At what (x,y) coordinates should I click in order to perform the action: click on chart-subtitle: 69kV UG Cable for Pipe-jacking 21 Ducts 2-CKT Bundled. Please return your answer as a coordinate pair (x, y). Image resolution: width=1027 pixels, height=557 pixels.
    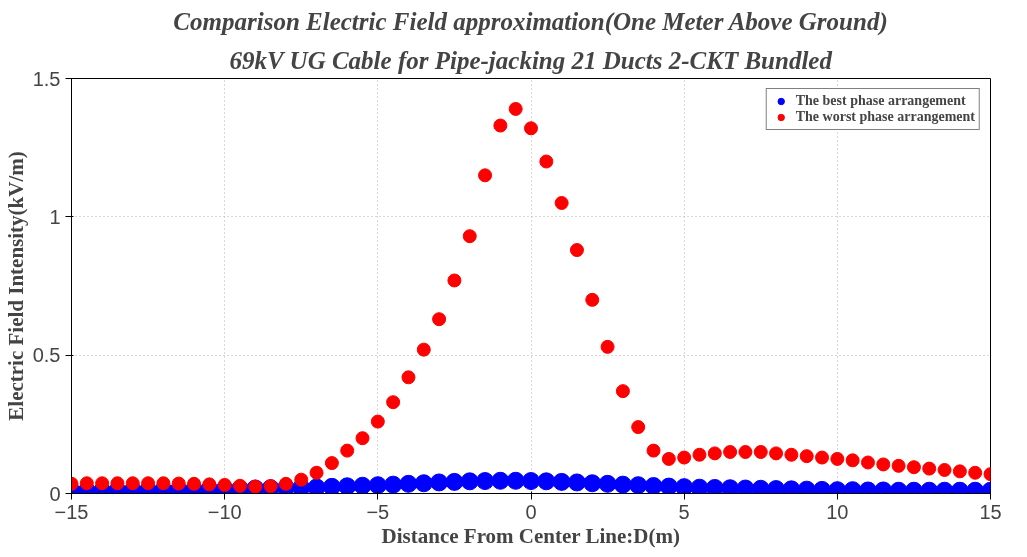
    Looking at the image, I should click on (531, 60).